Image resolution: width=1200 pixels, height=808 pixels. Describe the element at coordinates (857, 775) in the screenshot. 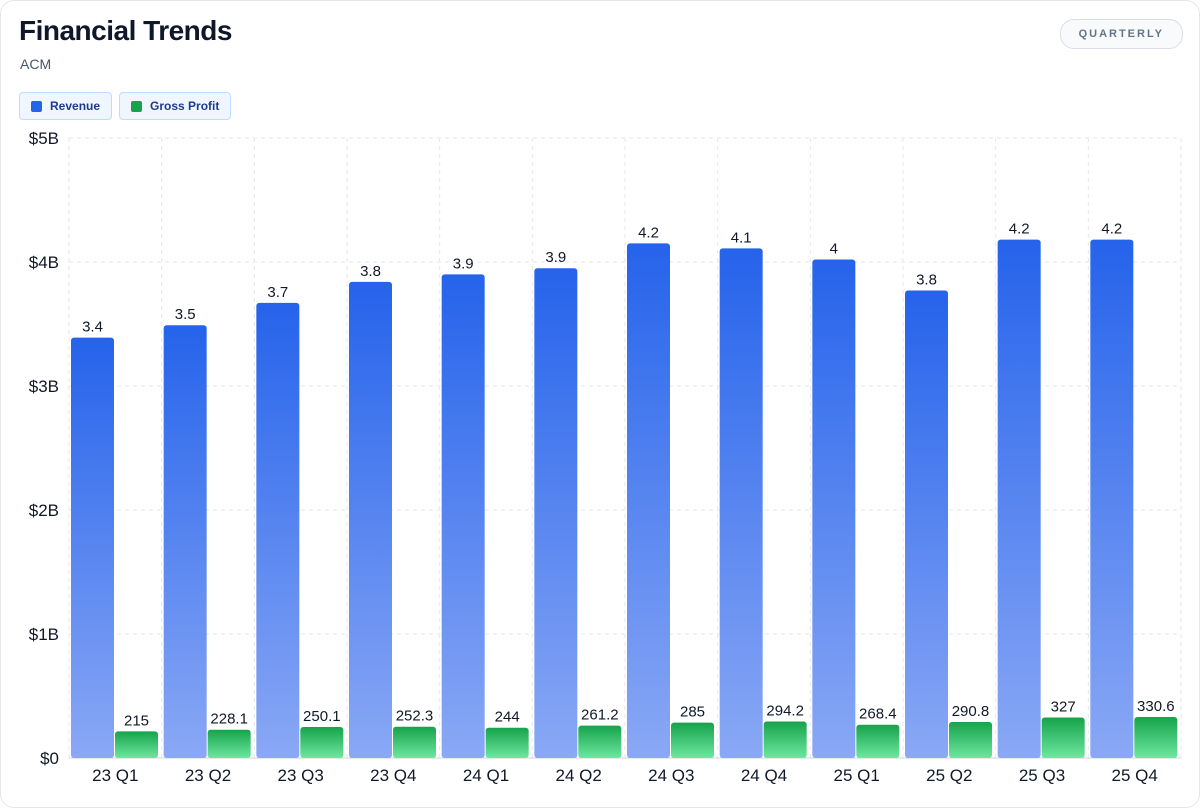

I see `x-tick-label: 25 Q1` at that location.